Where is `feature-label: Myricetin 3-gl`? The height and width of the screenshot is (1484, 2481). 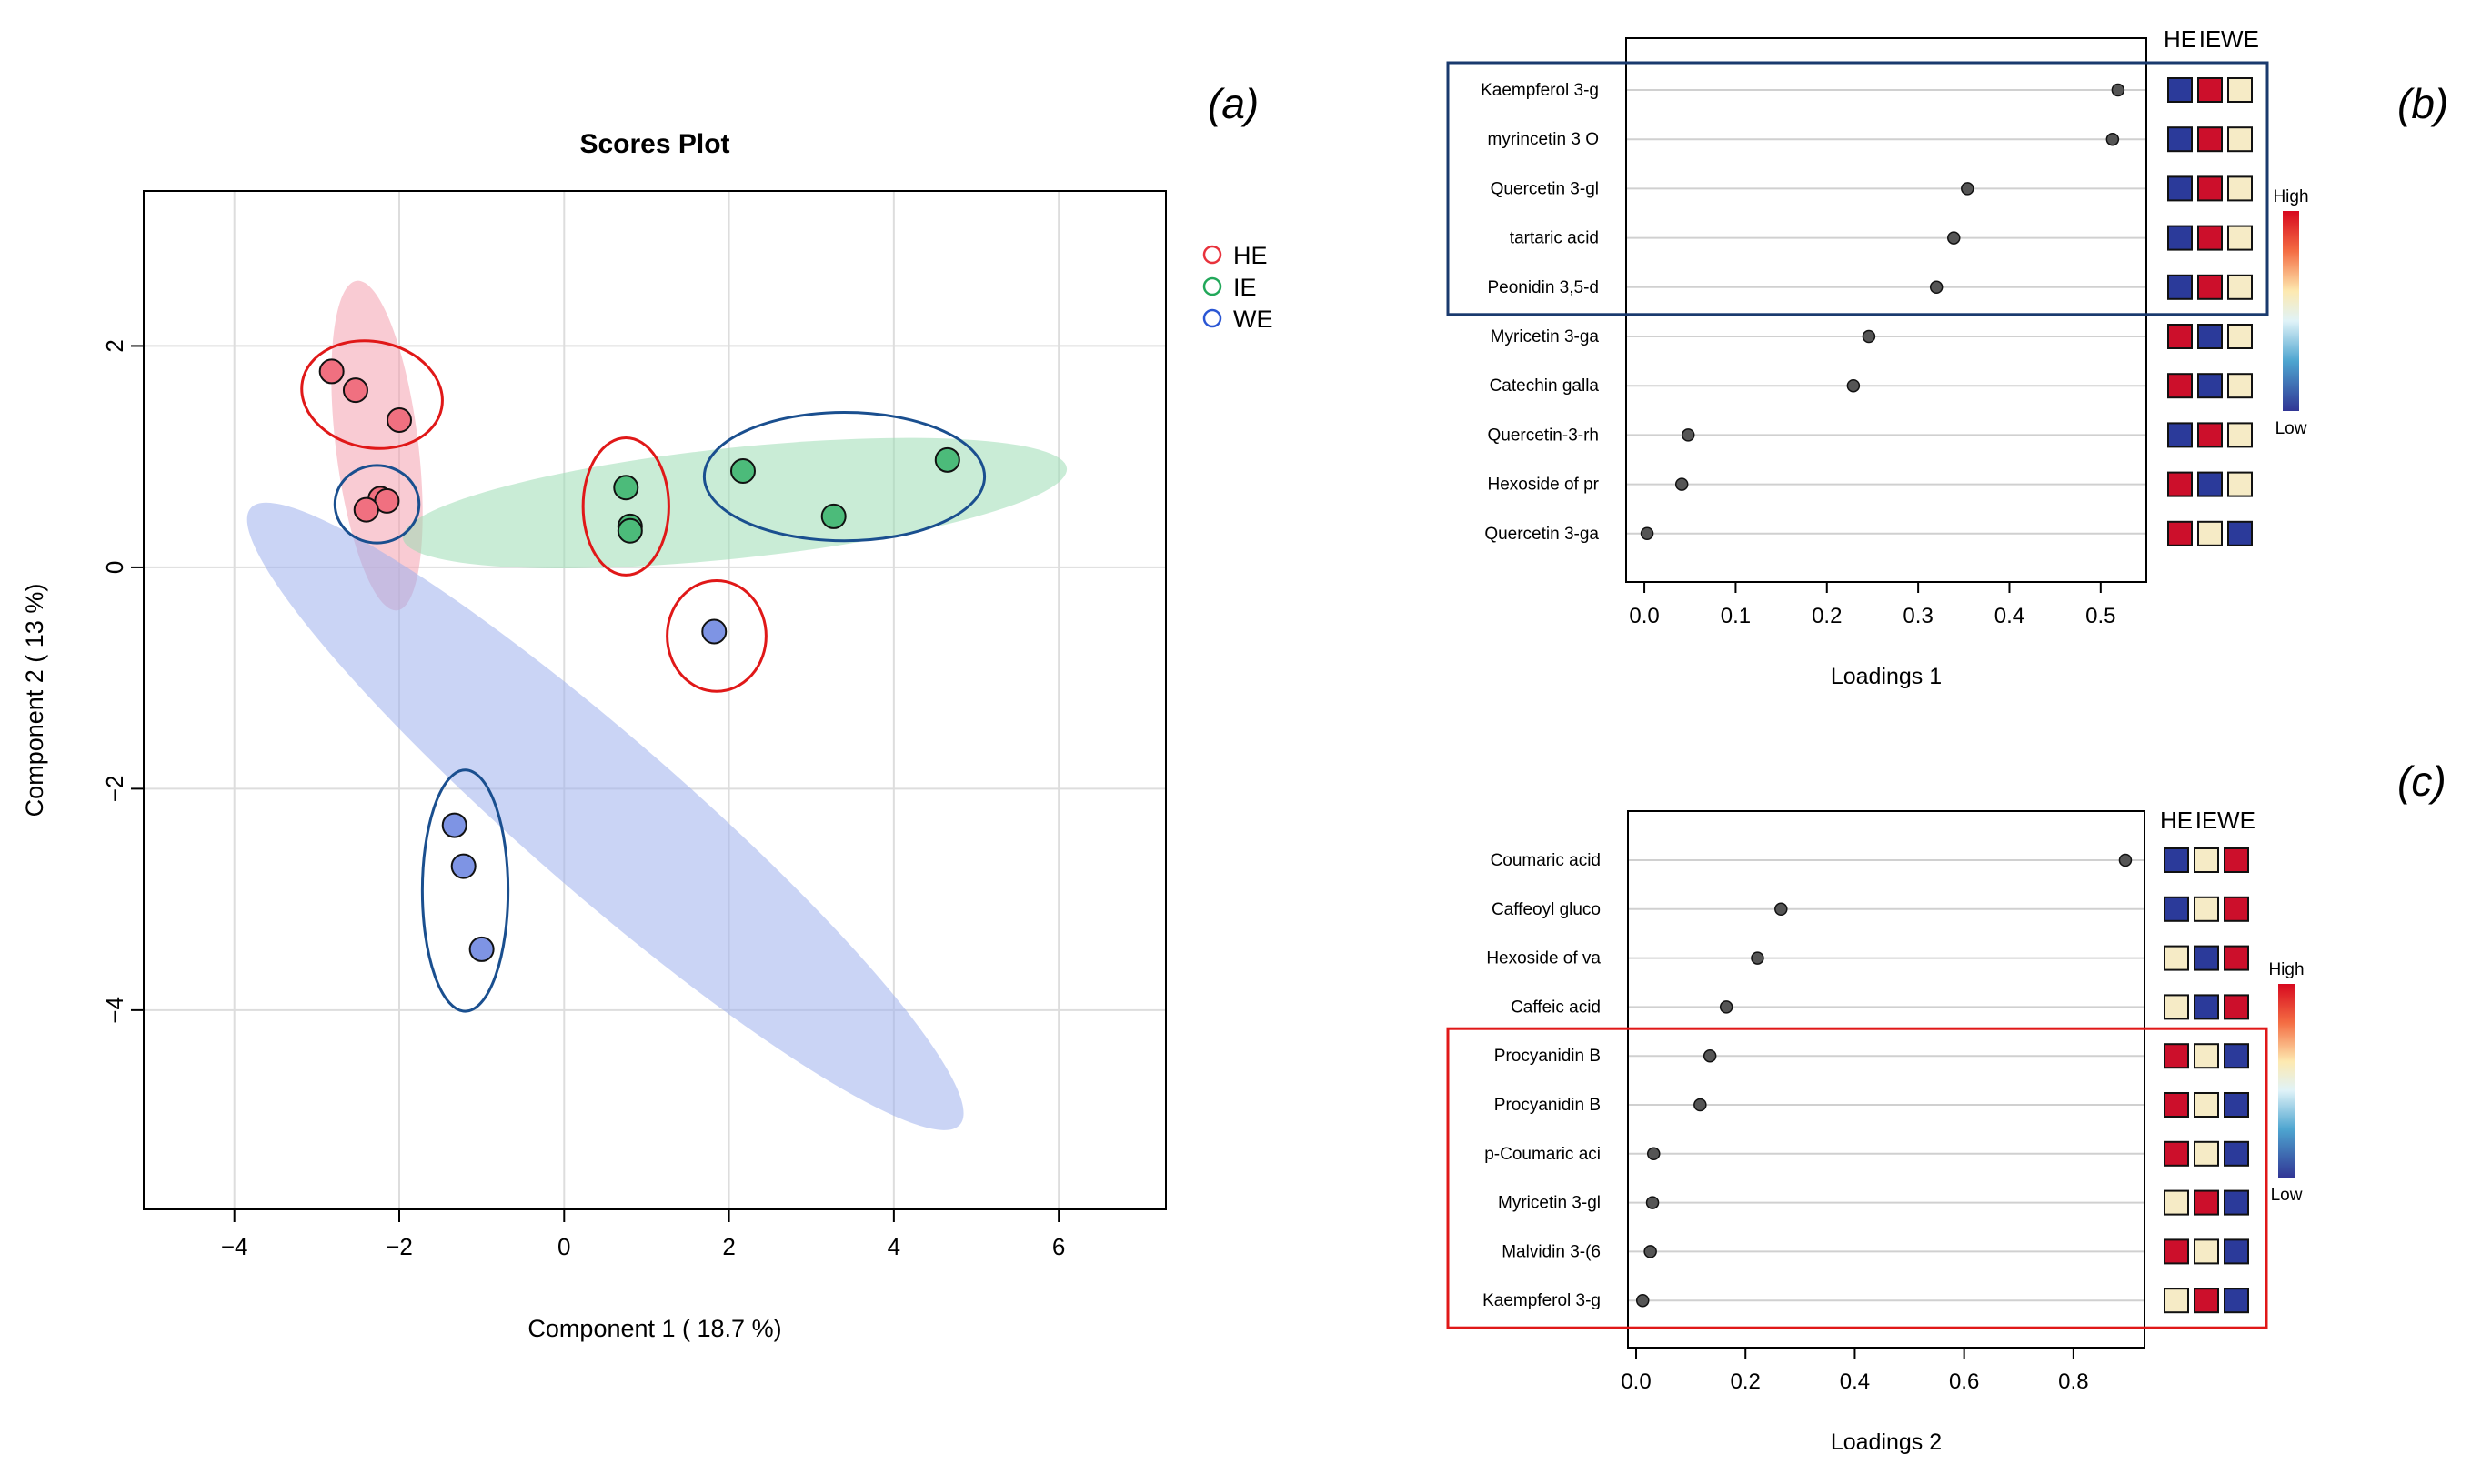 feature-label: Myricetin 3-gl is located at coordinates (1549, 1203).